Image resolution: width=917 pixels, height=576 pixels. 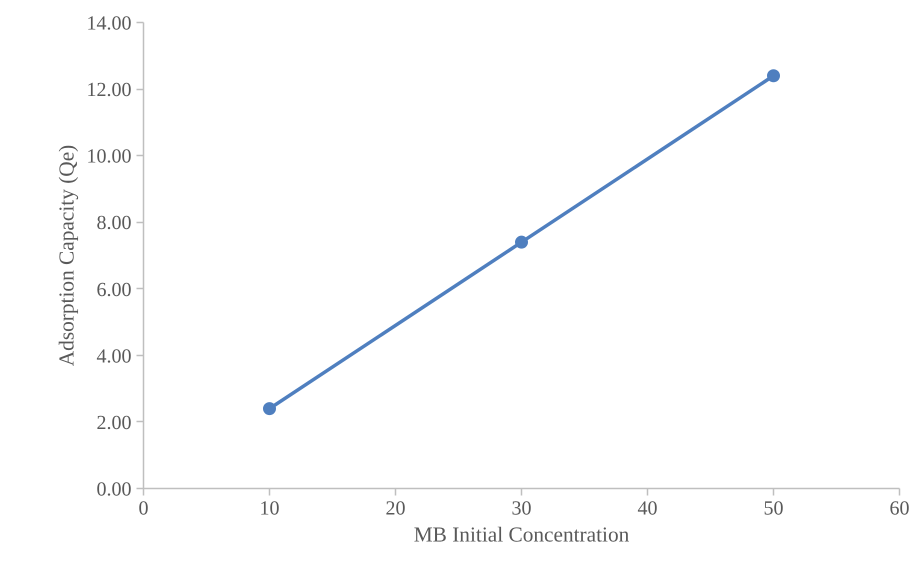 I want to click on x-tick-label: 30, so click(x=522, y=509).